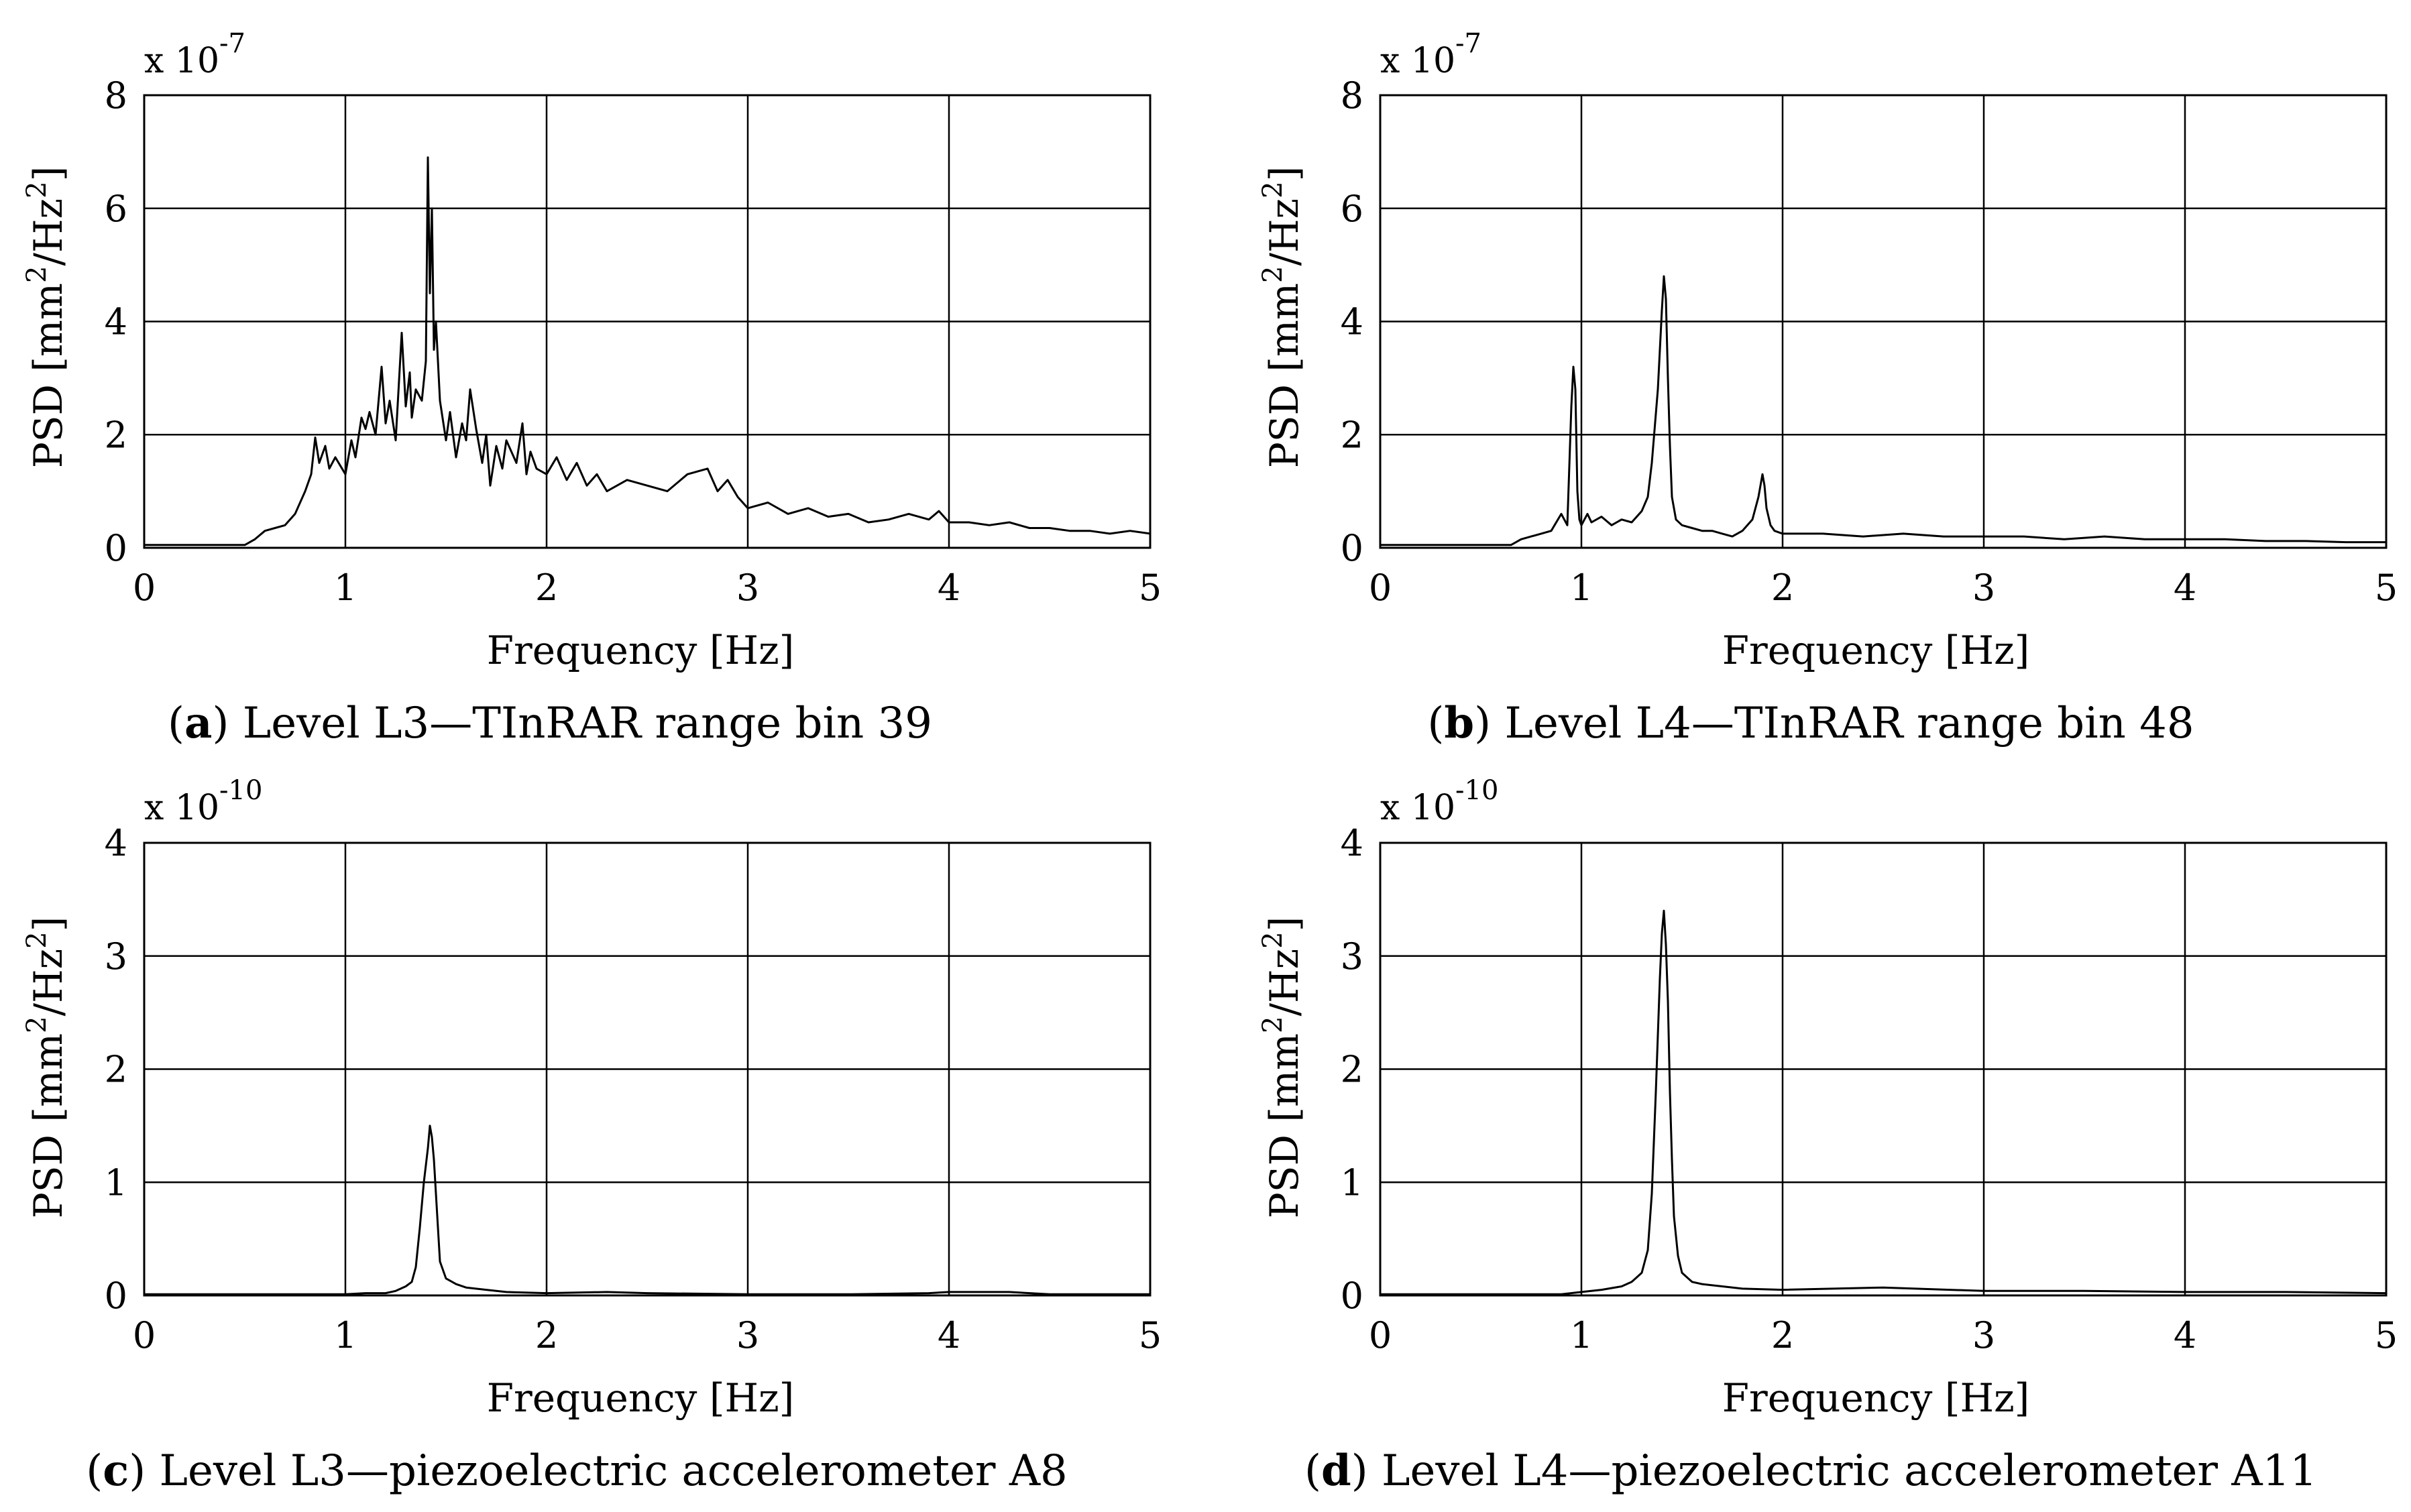 Image resolution: width=2411 pixels, height=1512 pixels. I want to click on y-tick-label-c-4: 4, so click(116, 843).